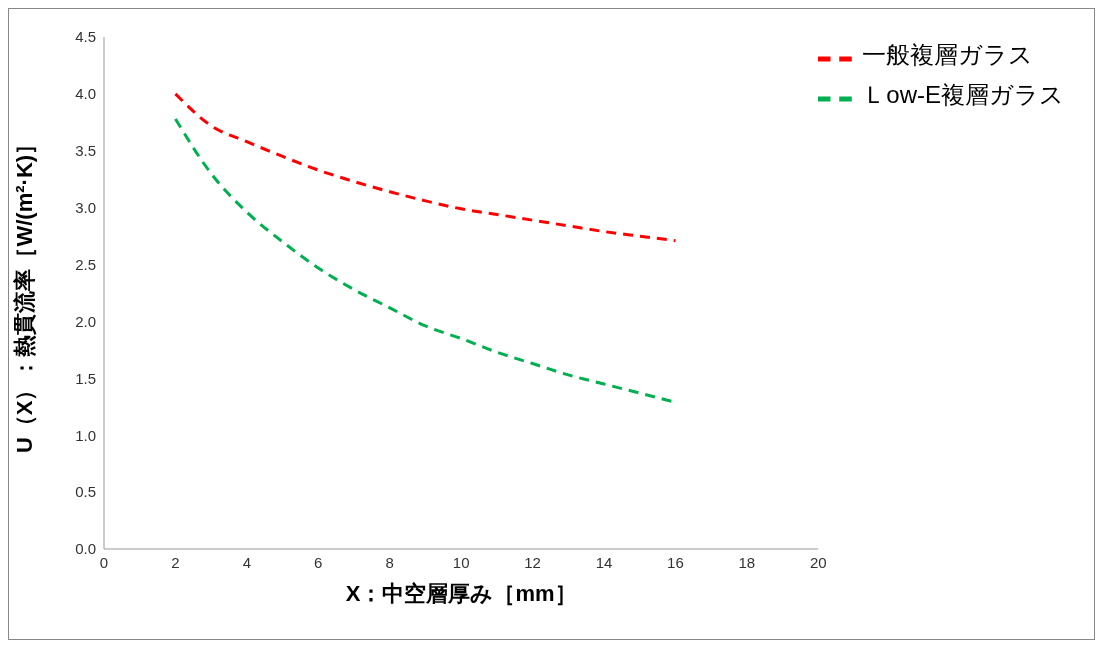 This screenshot has width=1105, height=650. Describe the element at coordinates (389, 562) in the screenshot. I see `x-tick-label: 8` at that location.